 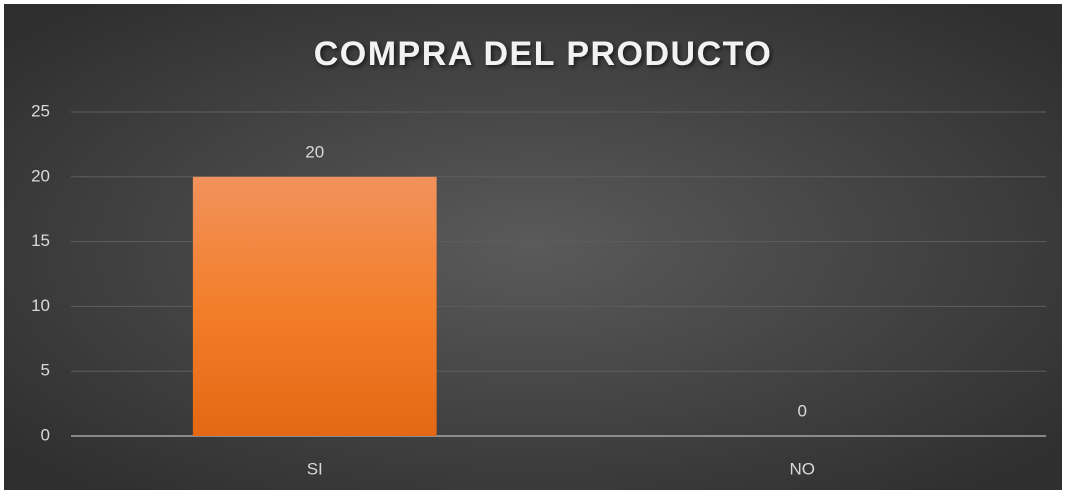 I want to click on y-tick-label: 25, so click(x=40, y=110).